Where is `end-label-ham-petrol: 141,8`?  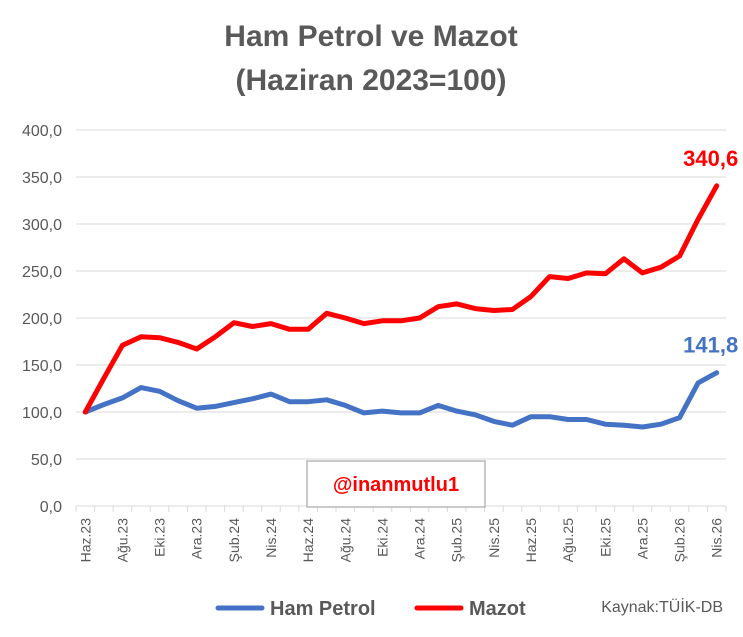 end-label-ham-petrol: 141,8 is located at coordinates (710, 345).